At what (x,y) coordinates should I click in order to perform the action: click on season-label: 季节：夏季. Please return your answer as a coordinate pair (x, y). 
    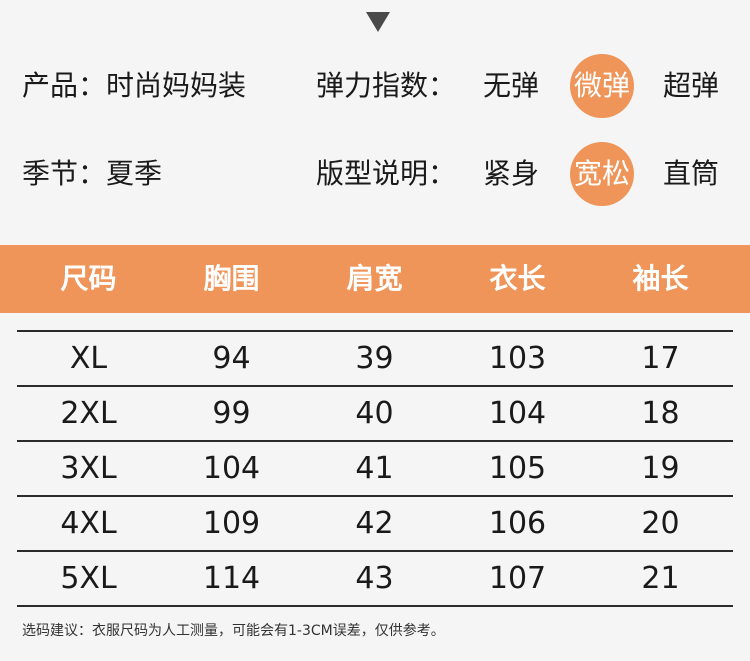
    Looking at the image, I should click on (92, 173).